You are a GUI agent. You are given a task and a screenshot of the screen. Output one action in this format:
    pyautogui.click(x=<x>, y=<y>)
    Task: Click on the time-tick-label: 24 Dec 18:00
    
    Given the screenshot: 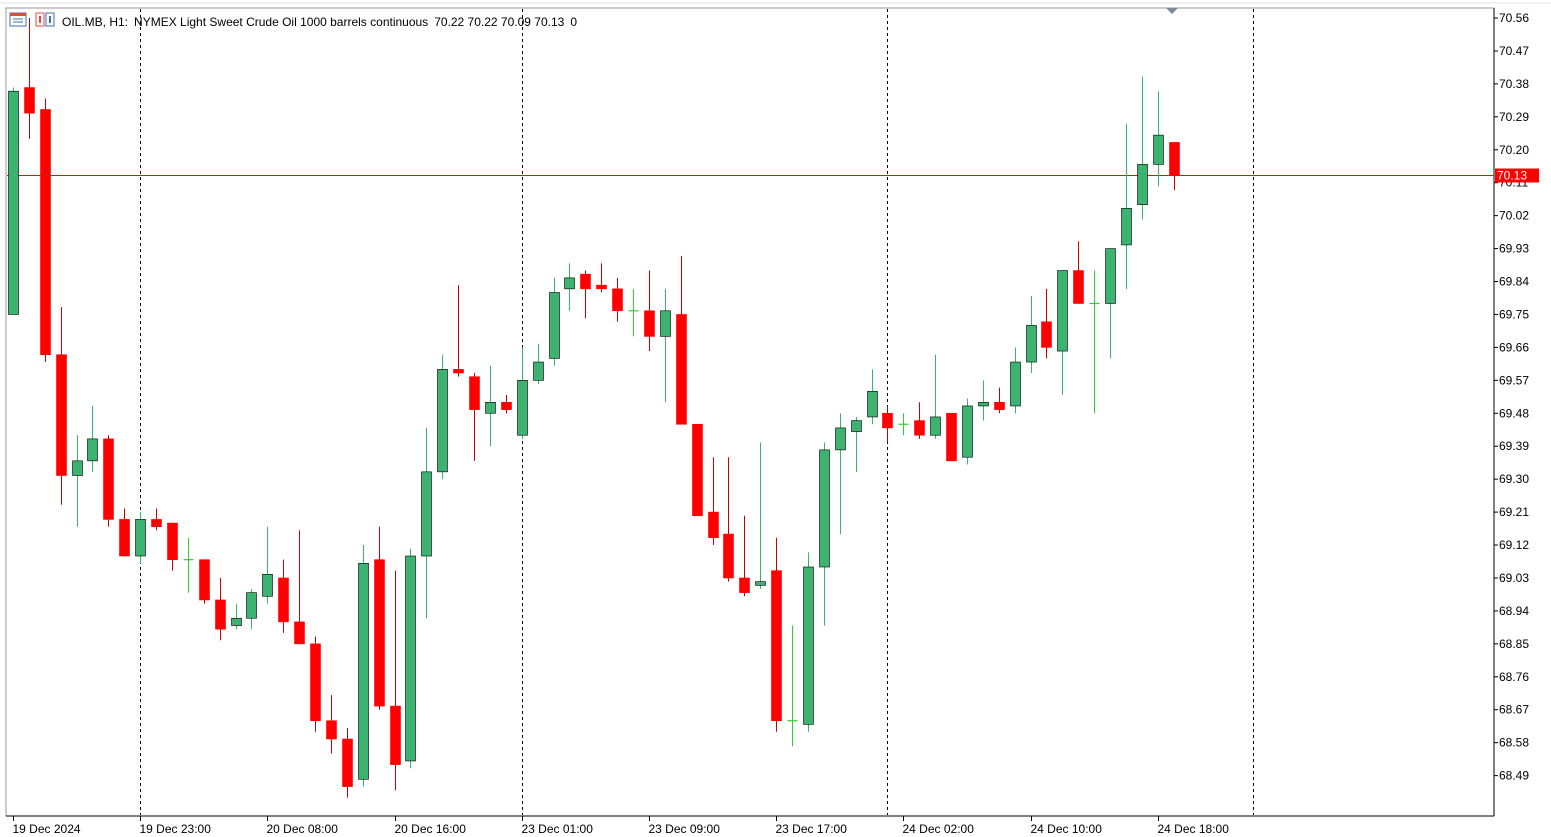 What is the action you would take?
    pyautogui.click(x=1194, y=829)
    